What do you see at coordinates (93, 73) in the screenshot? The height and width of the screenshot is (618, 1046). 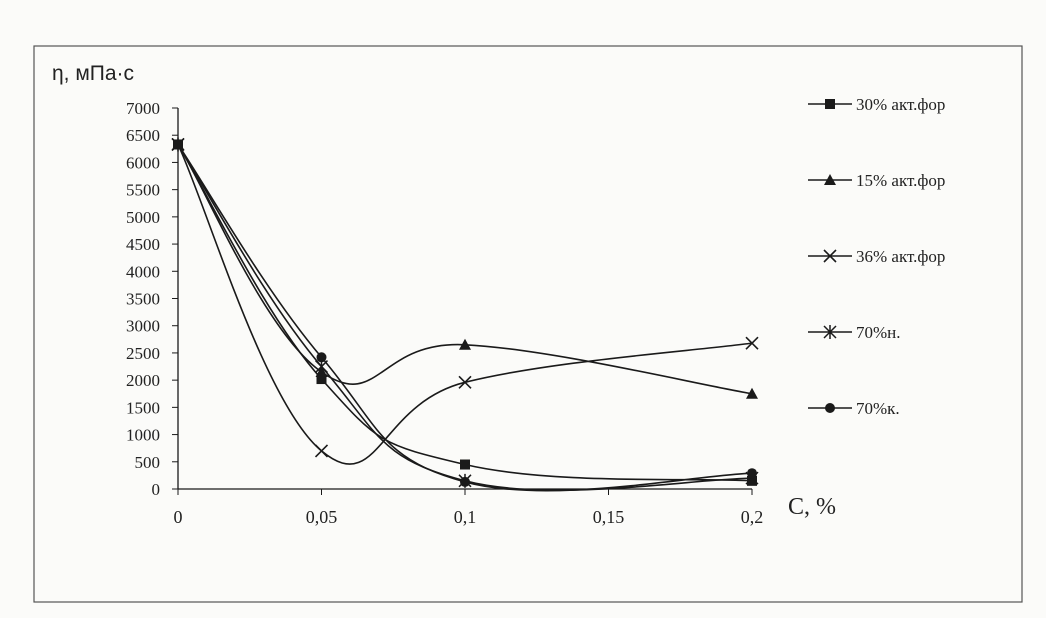 I see `y-axis-label: η, мПа·с` at bounding box center [93, 73].